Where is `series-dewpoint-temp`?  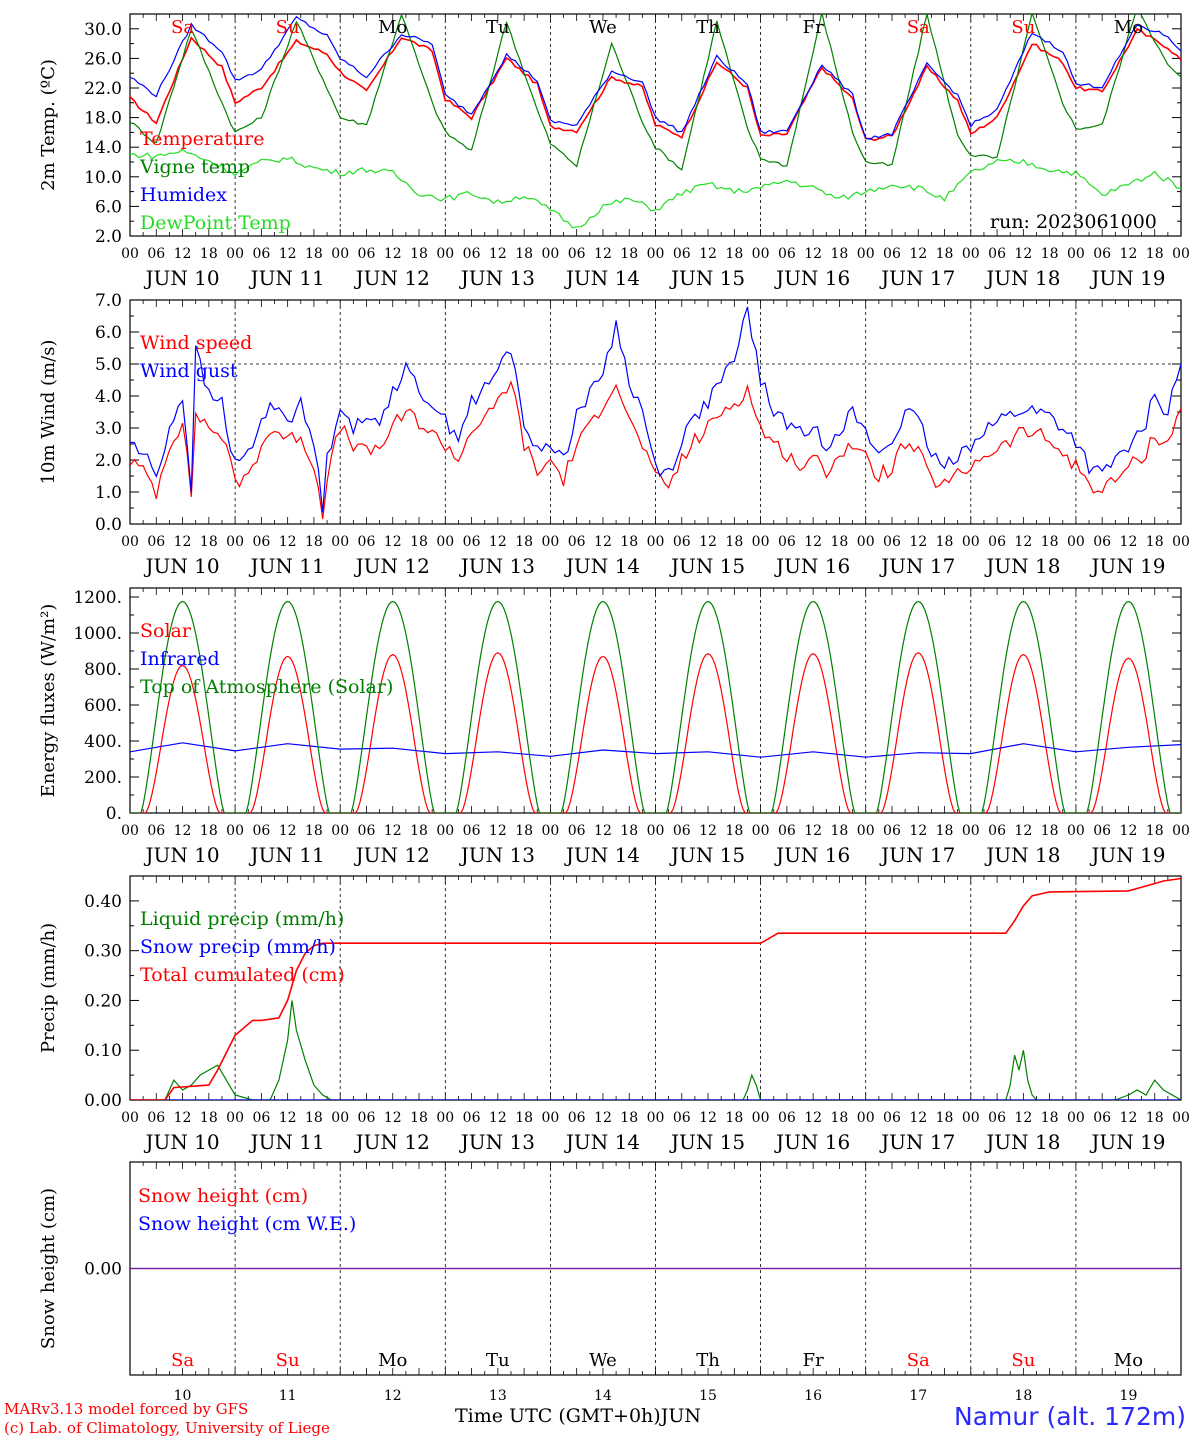
series-dewpoint-temp is located at coordinates (655, 188).